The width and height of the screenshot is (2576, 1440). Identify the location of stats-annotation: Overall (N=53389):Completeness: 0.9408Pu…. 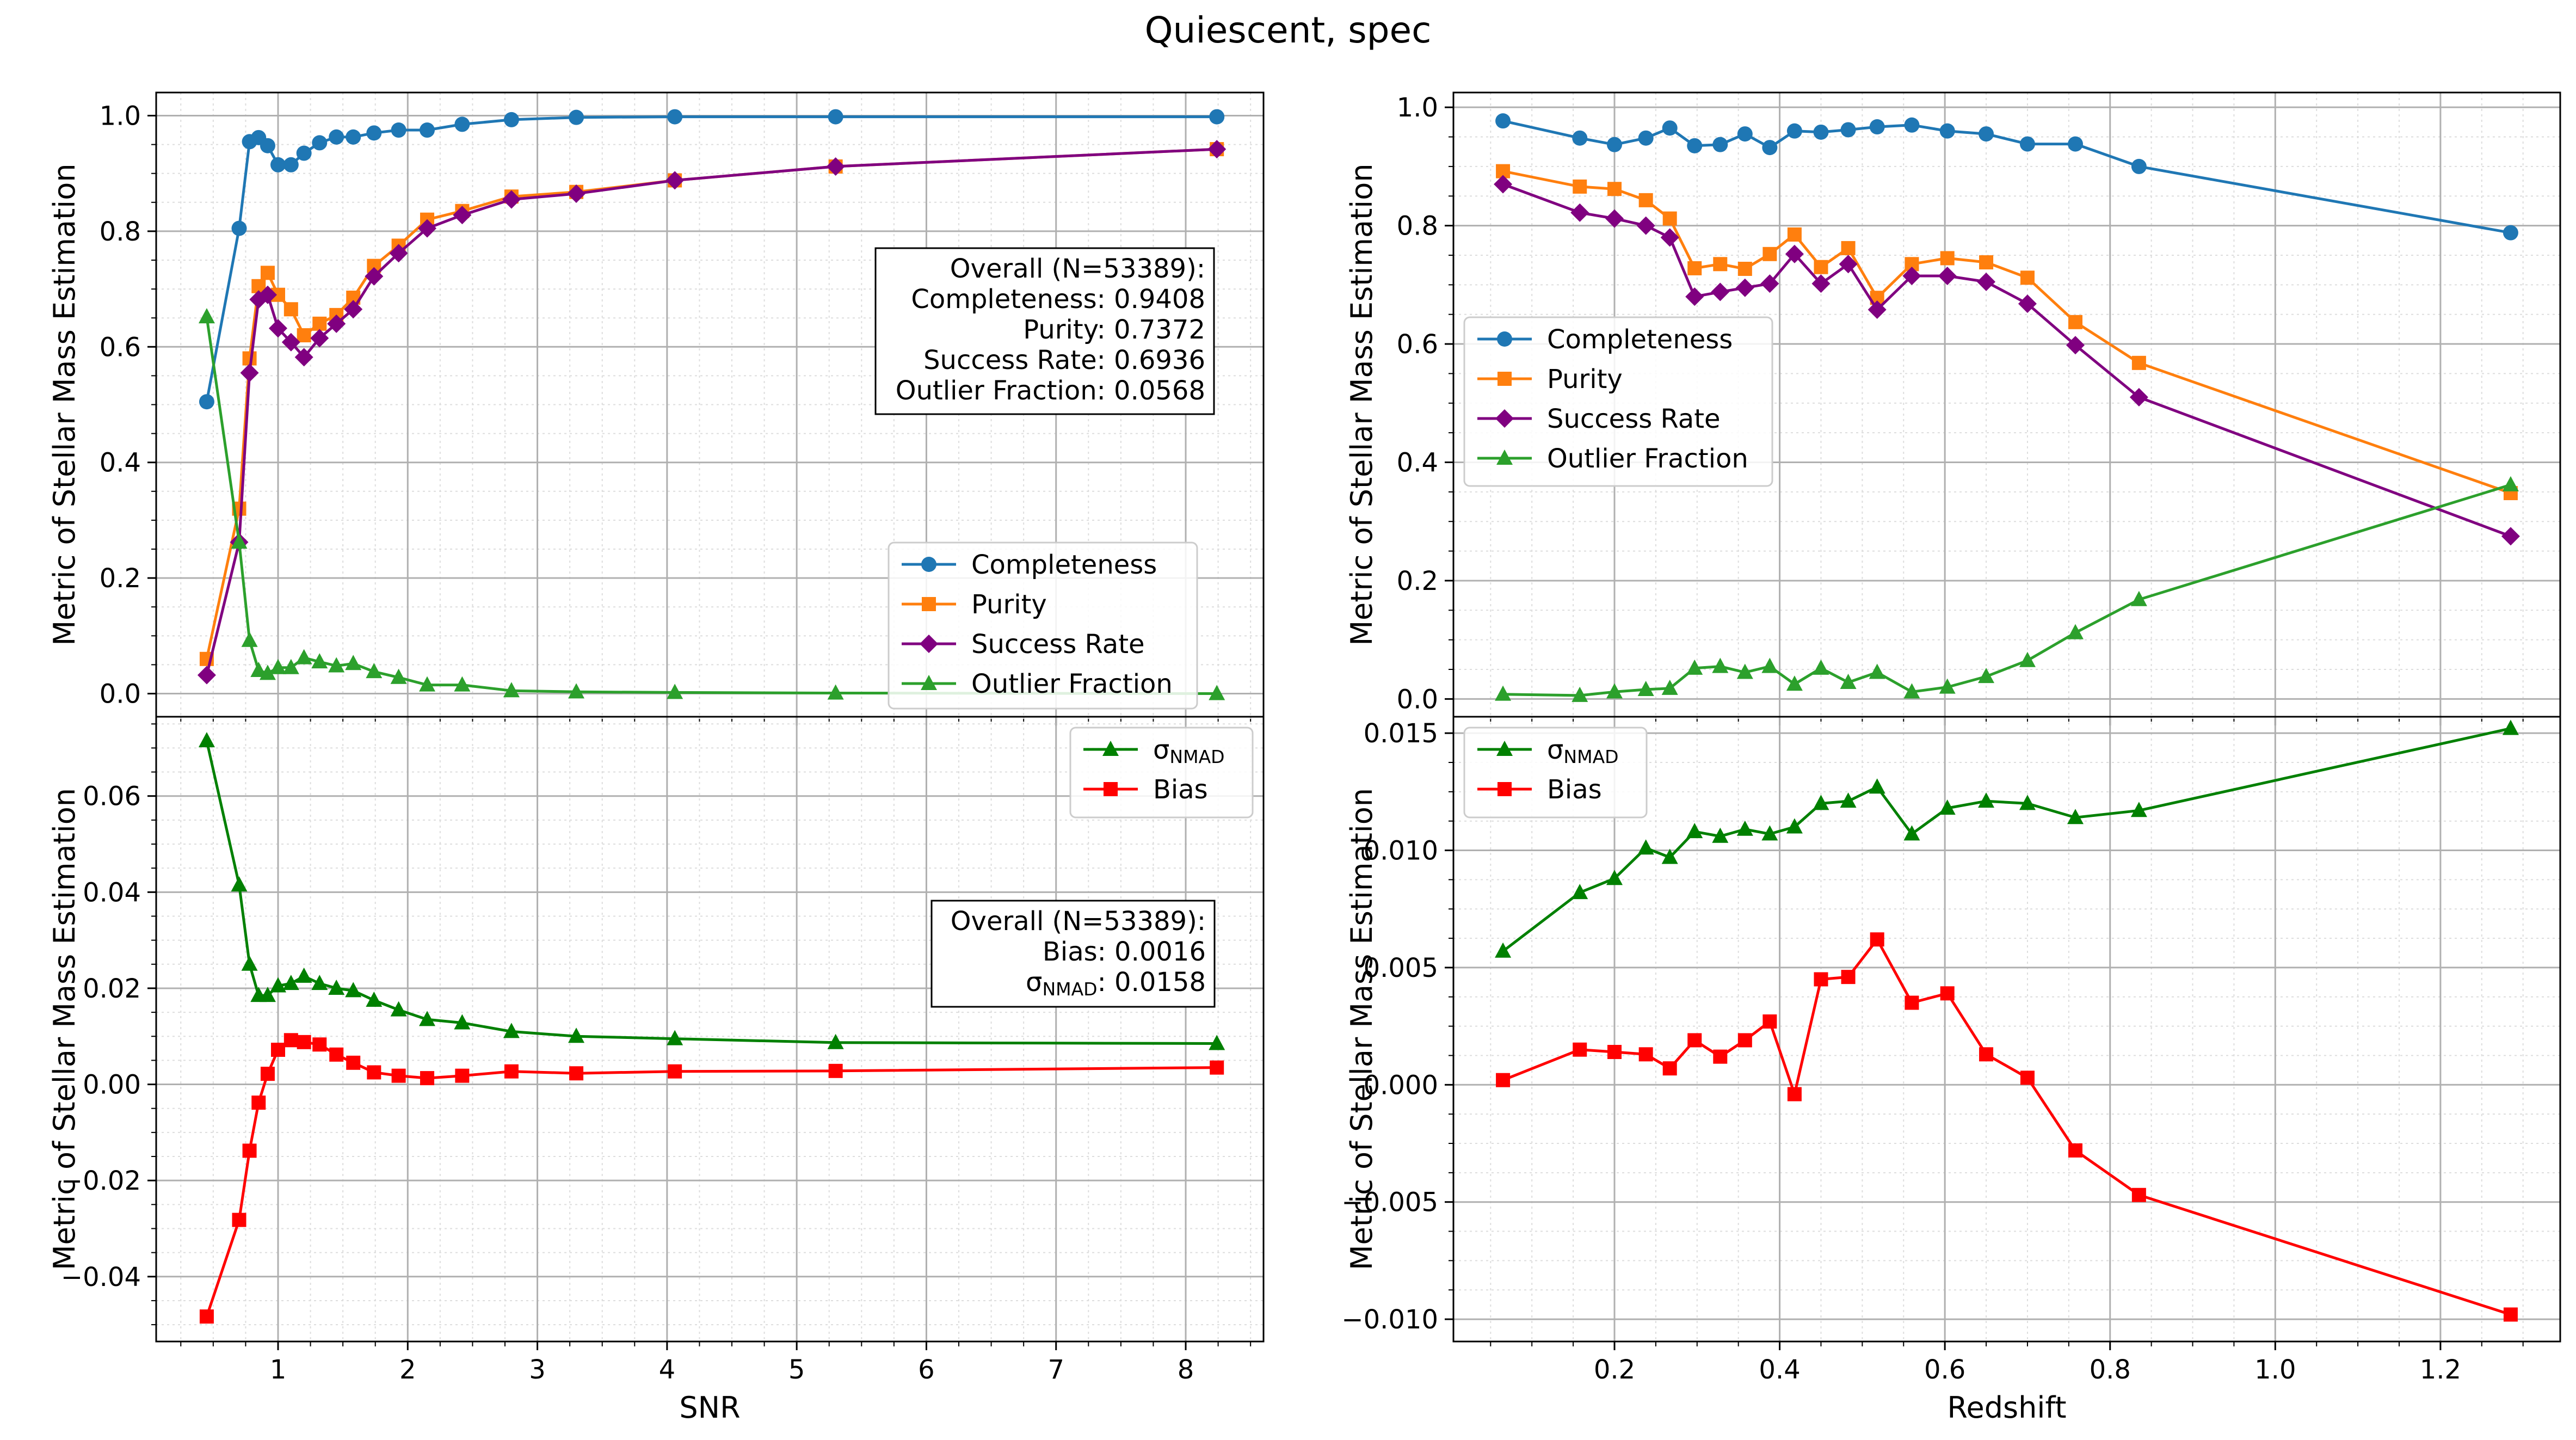
(1044, 331).